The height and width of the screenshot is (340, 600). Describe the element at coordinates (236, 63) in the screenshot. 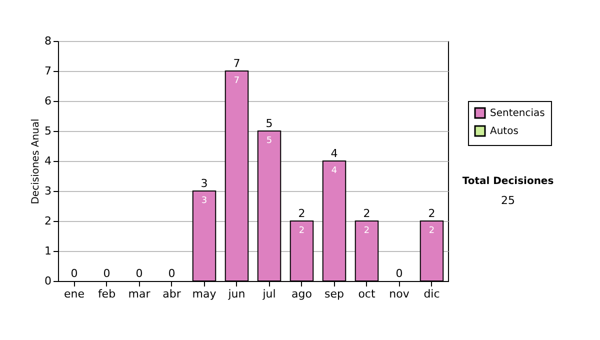

I see `total-label: 7` at that location.